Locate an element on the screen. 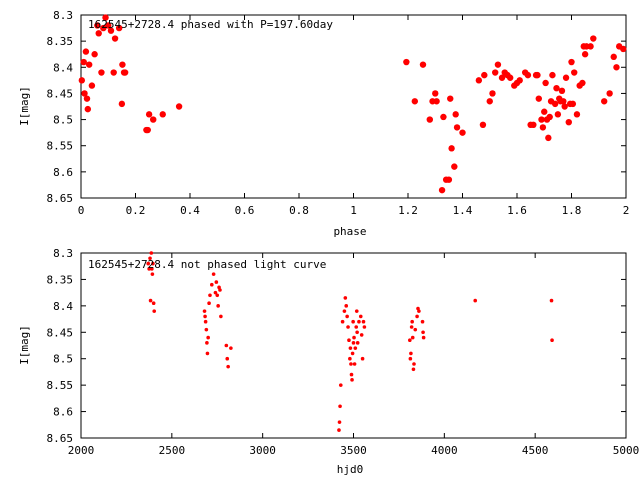 This screenshot has height=480, width=640. x-tick-label: 0.8 is located at coordinates (299, 210).